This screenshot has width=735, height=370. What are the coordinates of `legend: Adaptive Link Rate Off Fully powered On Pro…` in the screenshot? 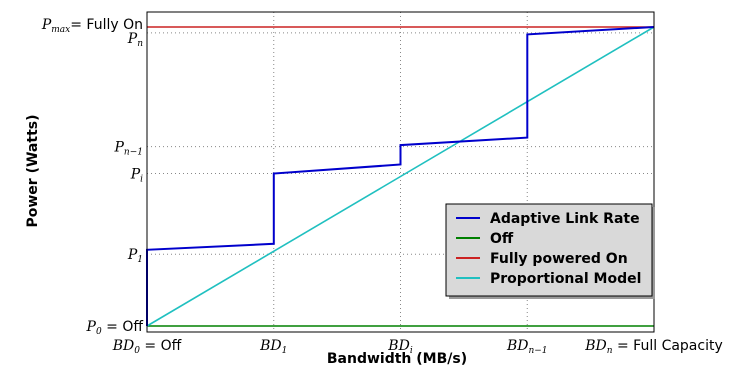 It's located at (550, 251).